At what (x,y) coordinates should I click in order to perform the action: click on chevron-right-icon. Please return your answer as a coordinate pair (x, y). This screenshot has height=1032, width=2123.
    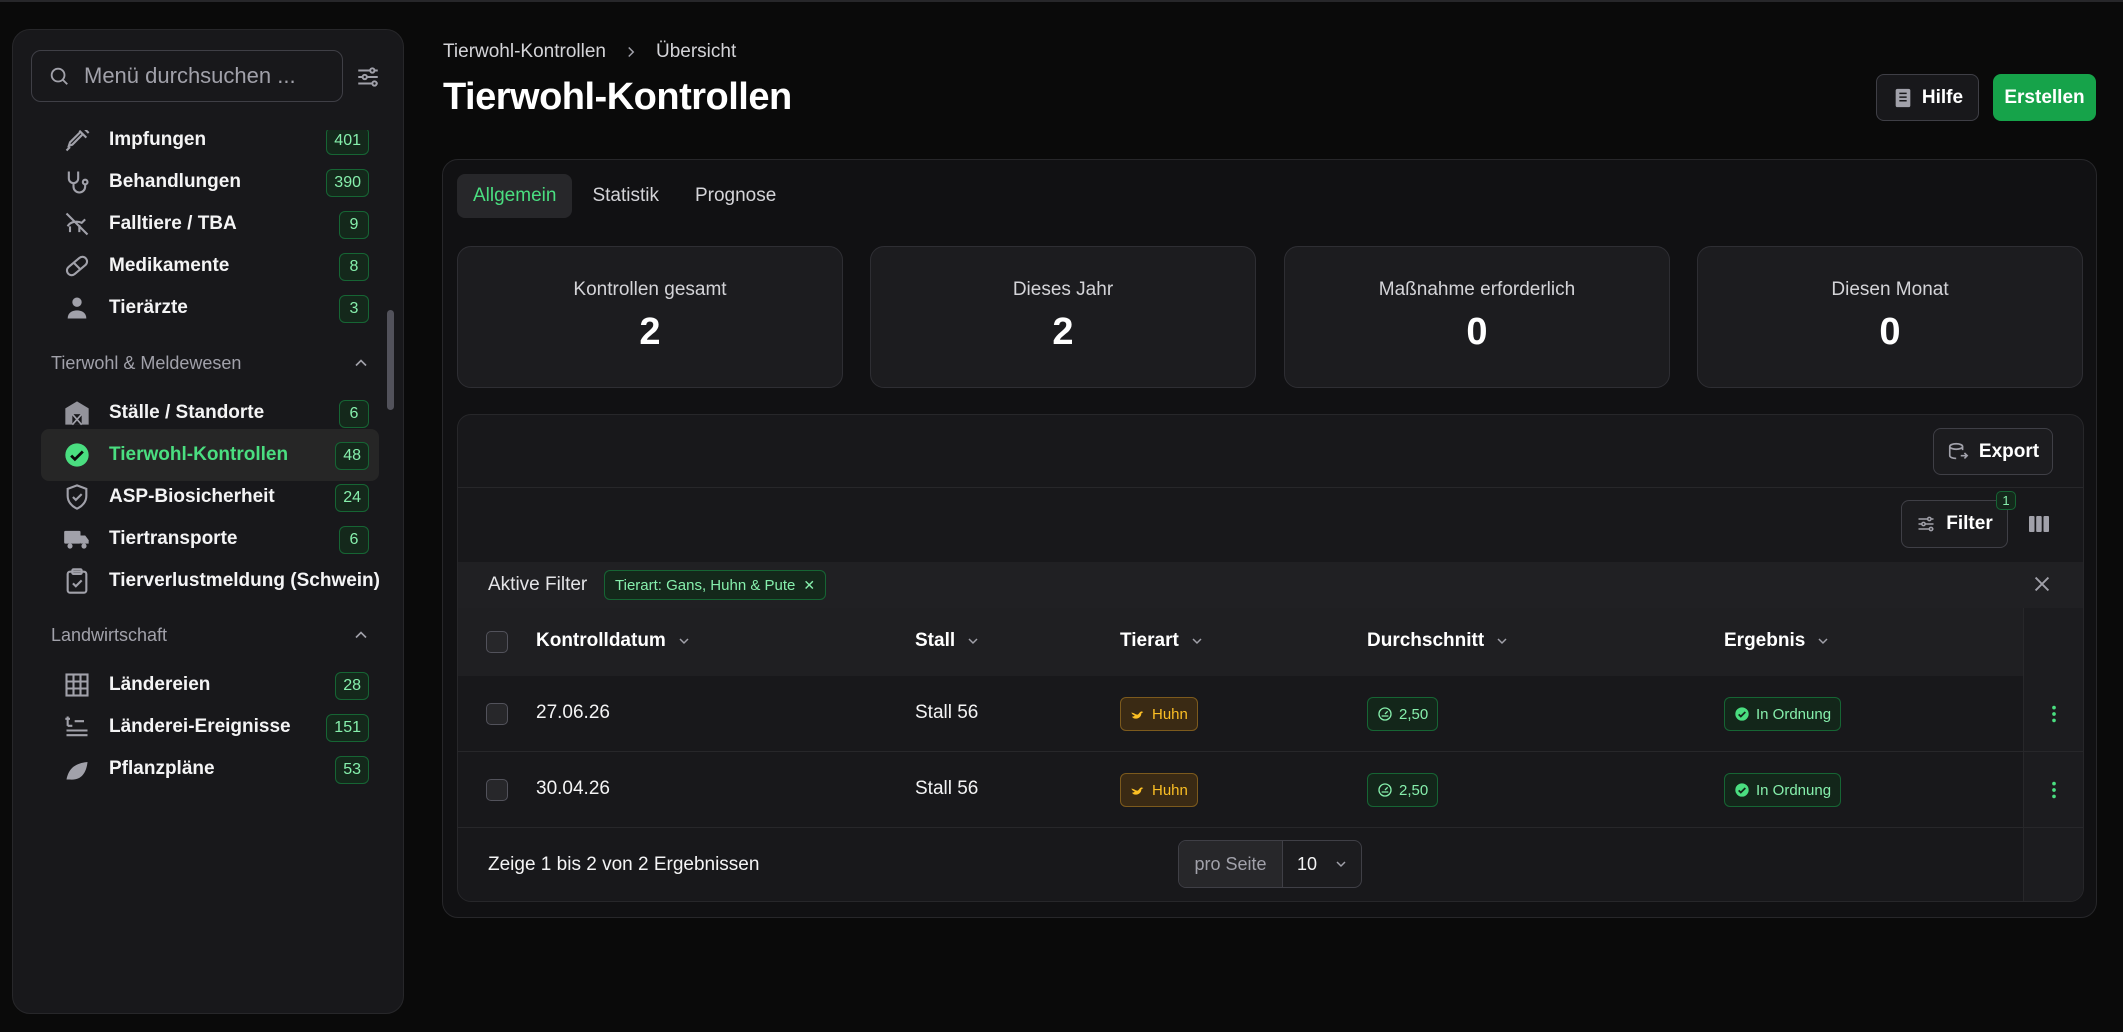
    Looking at the image, I should click on (631, 52).